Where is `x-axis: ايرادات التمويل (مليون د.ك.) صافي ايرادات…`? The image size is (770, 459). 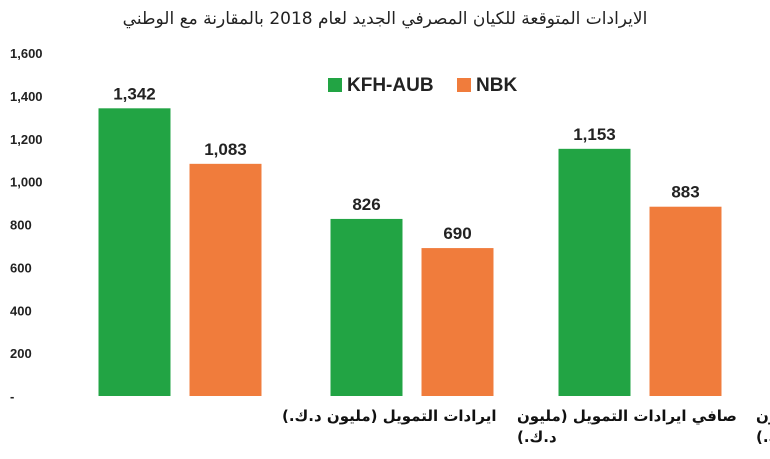 x-axis: ايرادات التمويل (مليون د.ك.) صافي ايرادات… is located at coordinates (526, 426).